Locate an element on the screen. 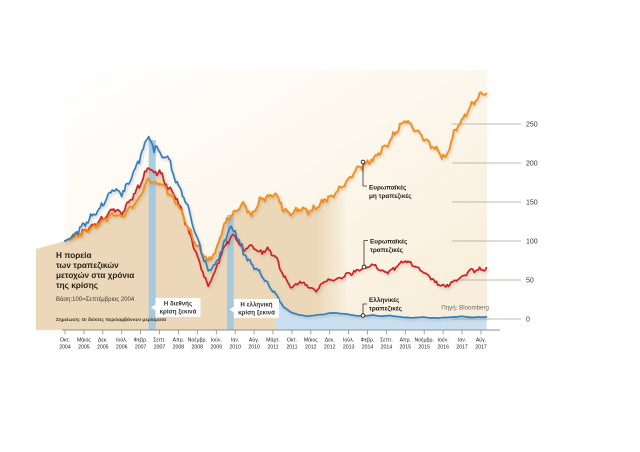 This screenshot has width=640, height=452. x-tick-label-year: 2016 is located at coordinates (443, 348).